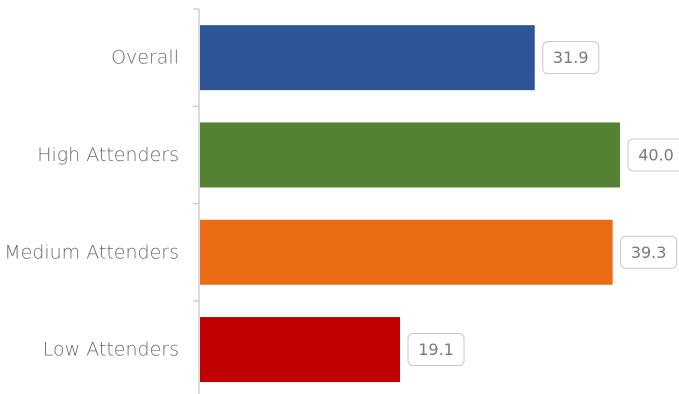 This screenshot has height=394, width=679. I want to click on bar-overall, so click(367, 58).